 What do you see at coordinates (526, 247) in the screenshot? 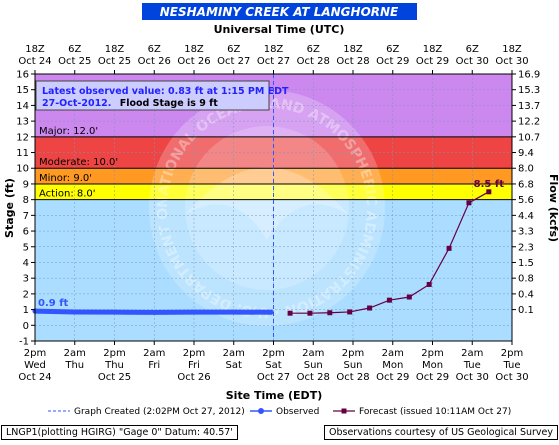
I see `y2-tick-label: 2.3` at bounding box center [526, 247].